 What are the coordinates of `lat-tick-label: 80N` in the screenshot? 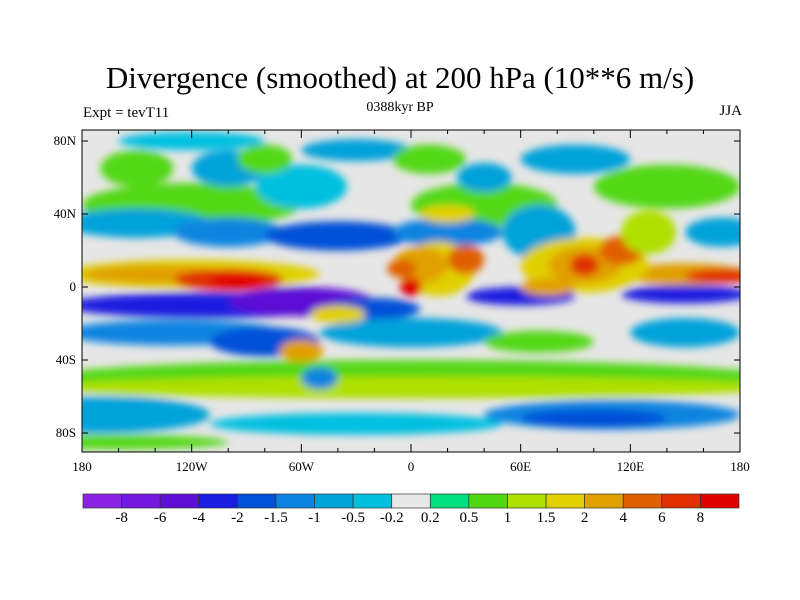 It's located at (64, 140).